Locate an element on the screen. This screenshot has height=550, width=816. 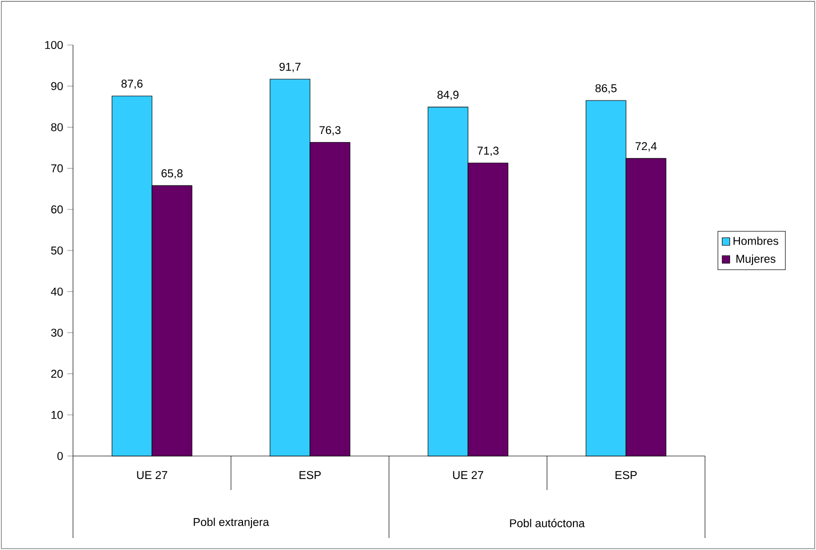
y-tick-label: 100 is located at coordinates (54, 45).